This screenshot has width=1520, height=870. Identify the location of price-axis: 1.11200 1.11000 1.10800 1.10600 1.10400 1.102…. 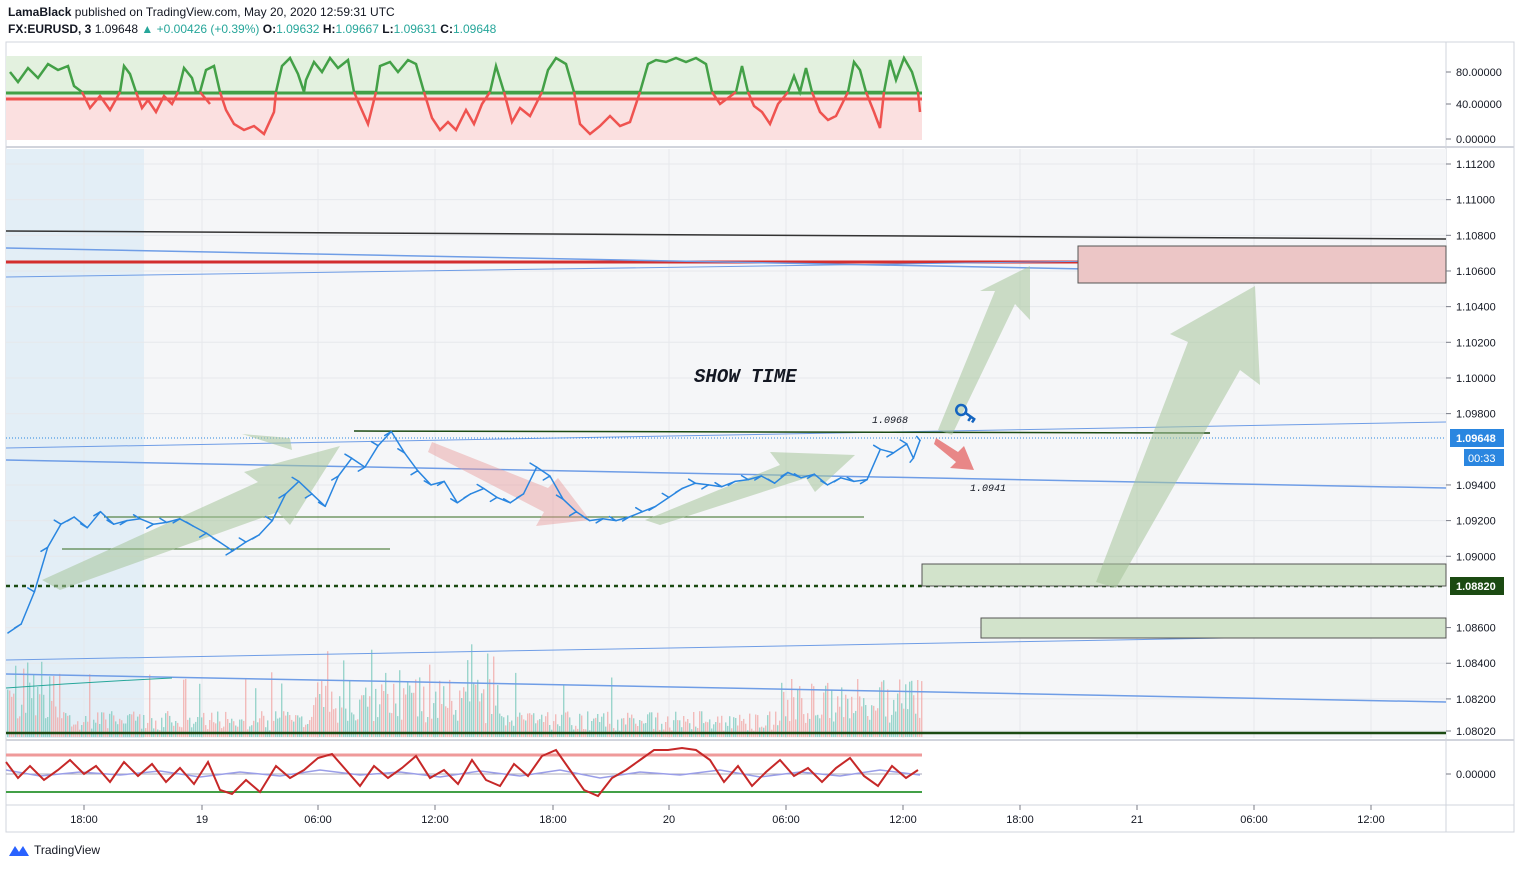
(1471, 448).